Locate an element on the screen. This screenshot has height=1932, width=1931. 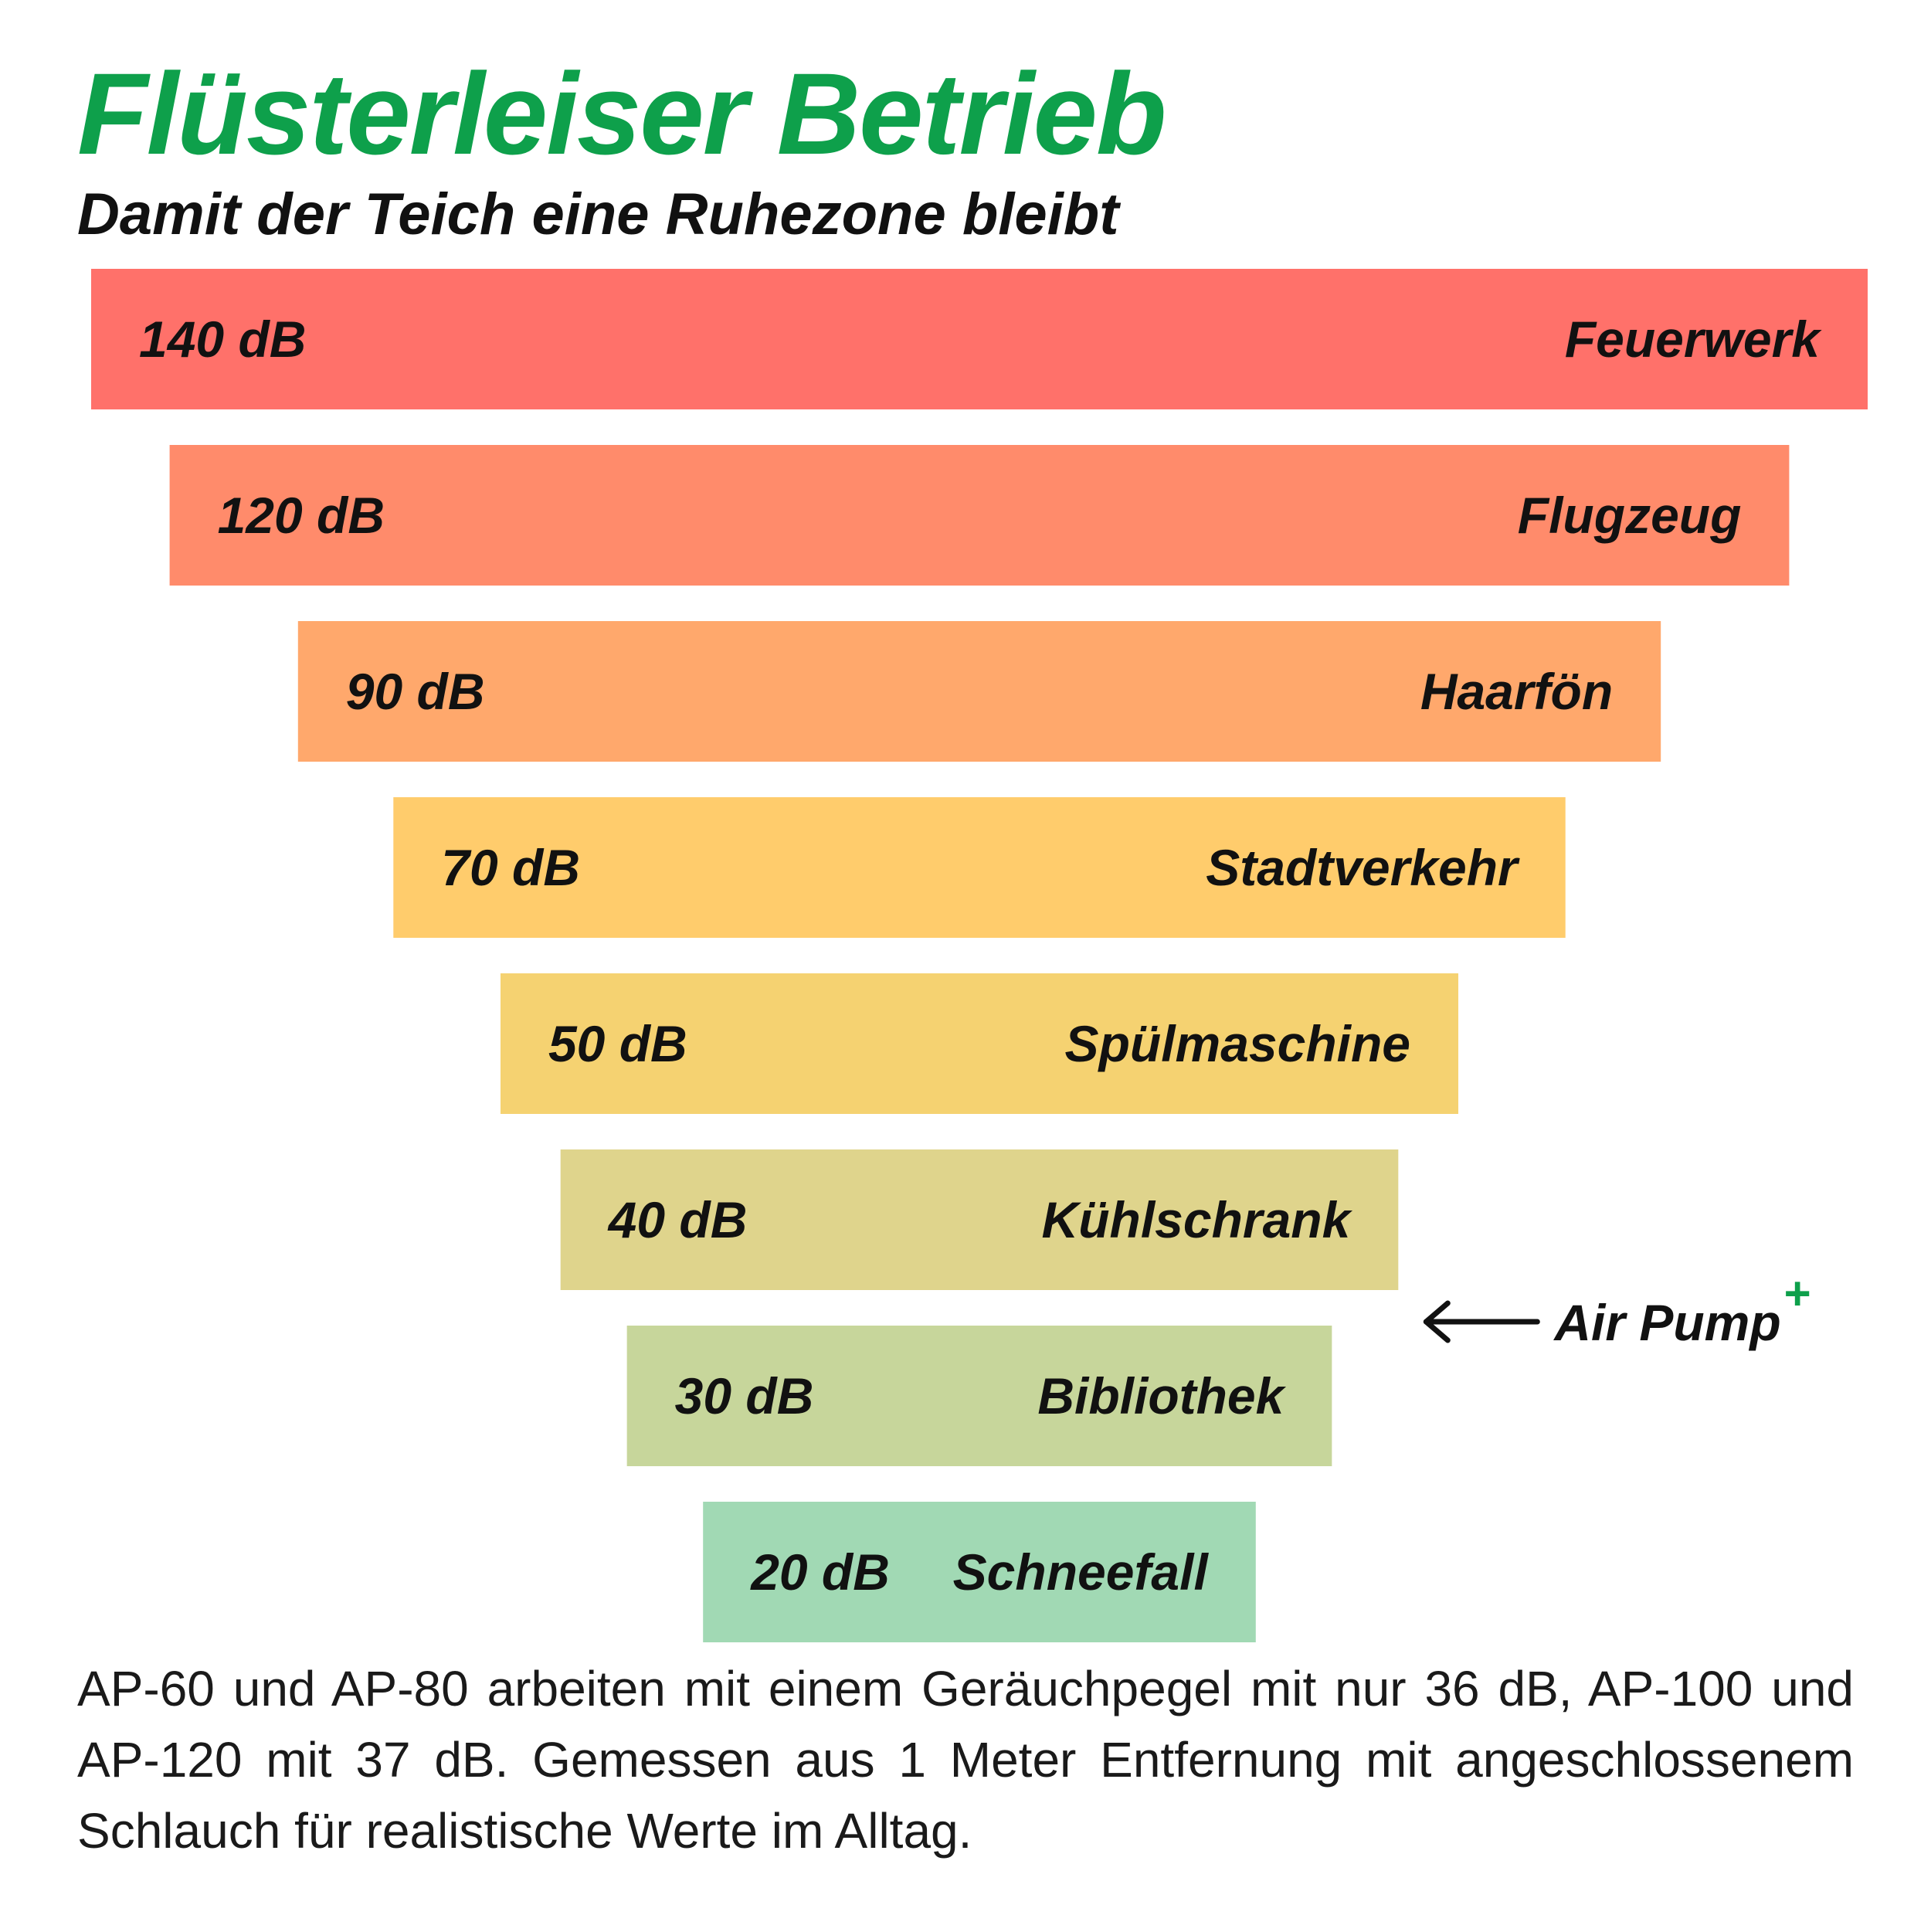
annotation-superscript: + is located at coordinates (1797, 1294).